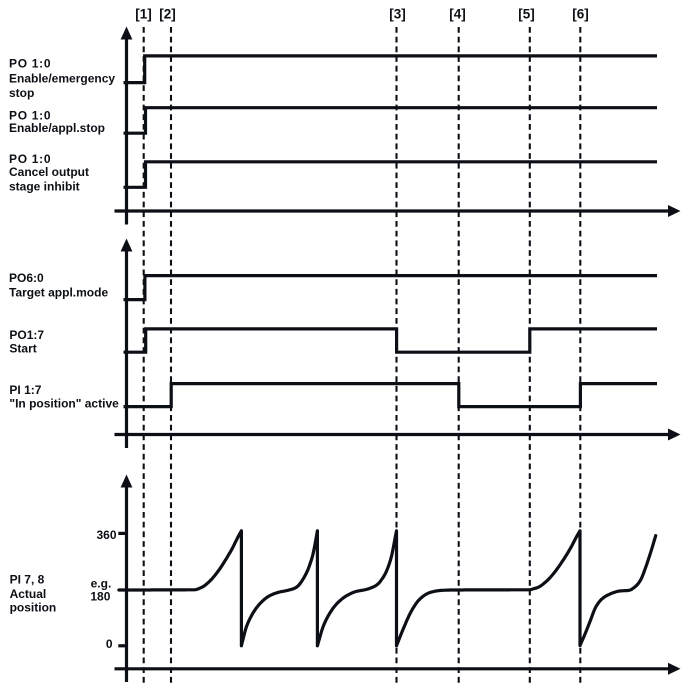  Describe the element at coordinates (21, 93) in the screenshot. I see `svg-text: stop` at that location.